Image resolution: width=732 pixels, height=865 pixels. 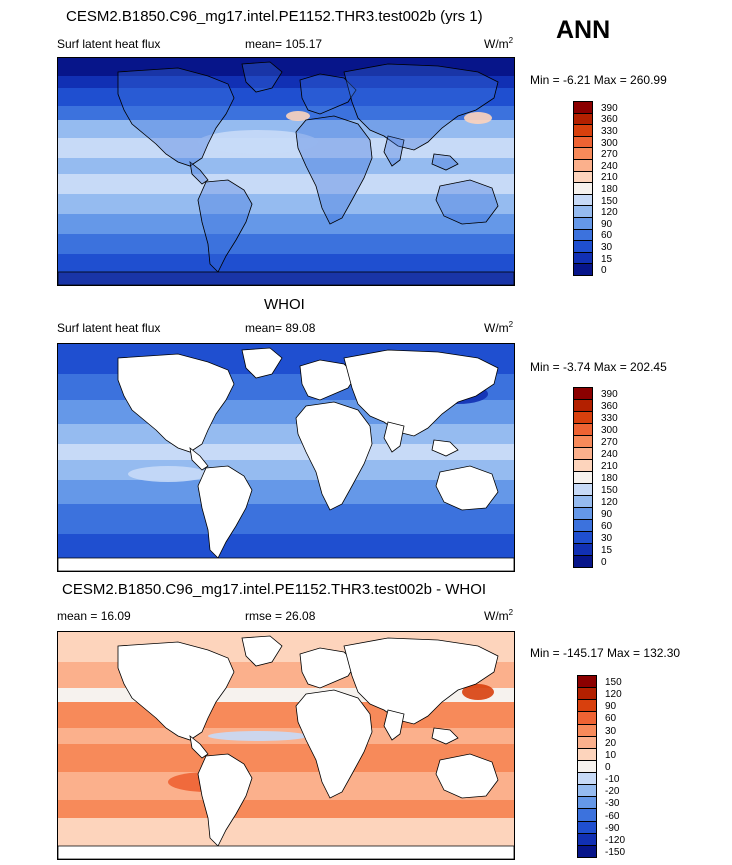 I want to click on panel-3-units: W/m2, so click(x=499, y=615).